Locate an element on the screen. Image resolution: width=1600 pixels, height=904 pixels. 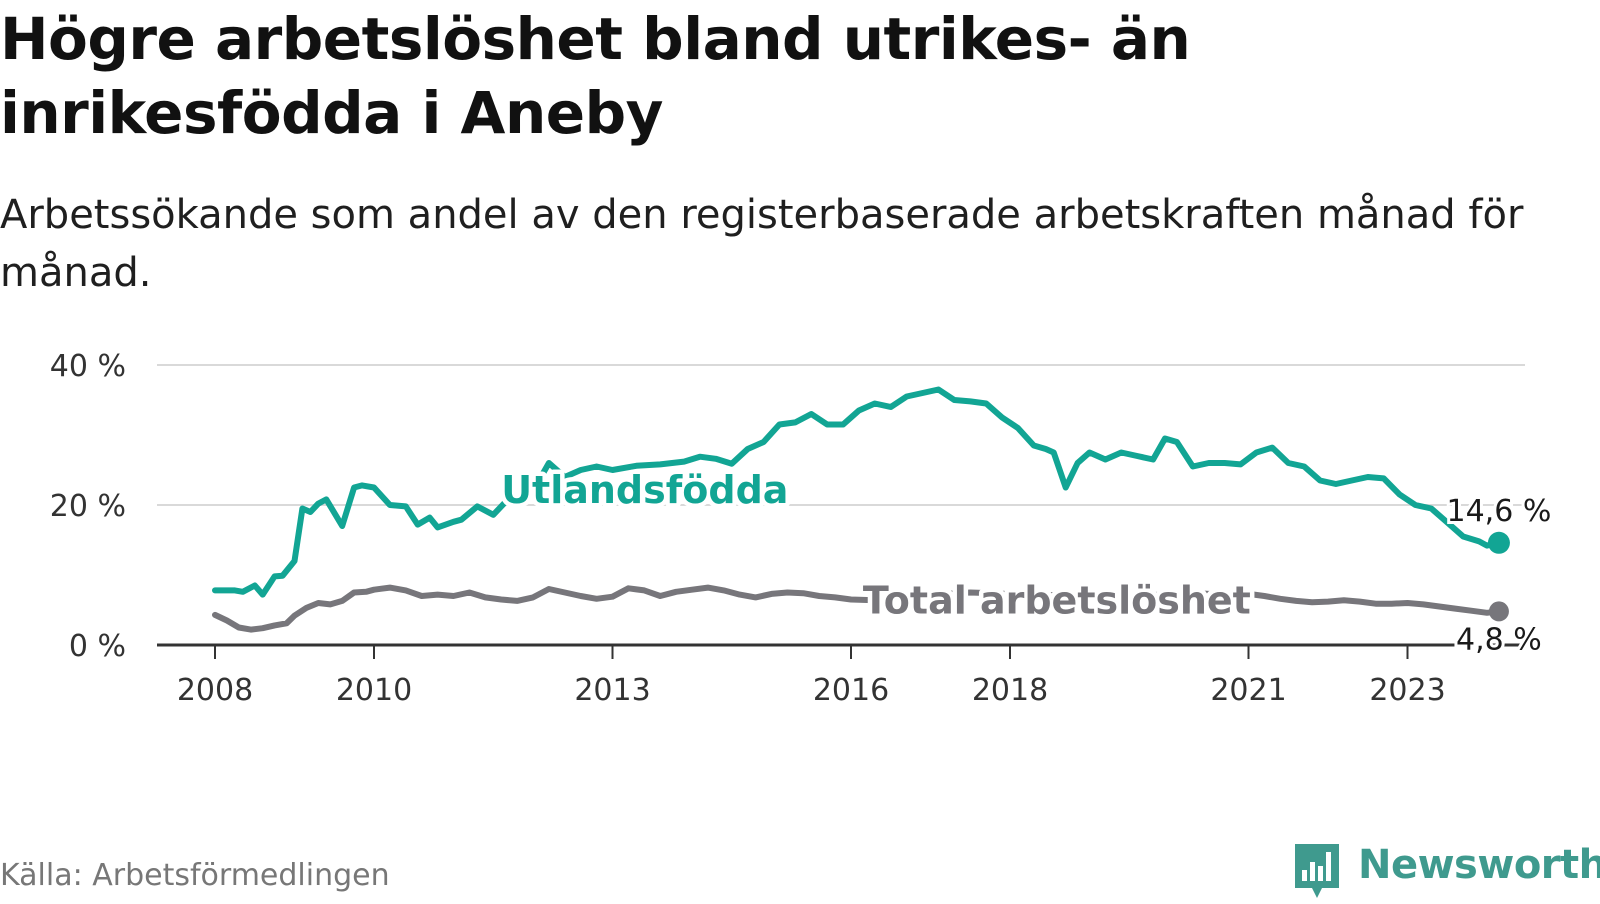
x-tick-label-2008: 2008 is located at coordinates (215, 690).